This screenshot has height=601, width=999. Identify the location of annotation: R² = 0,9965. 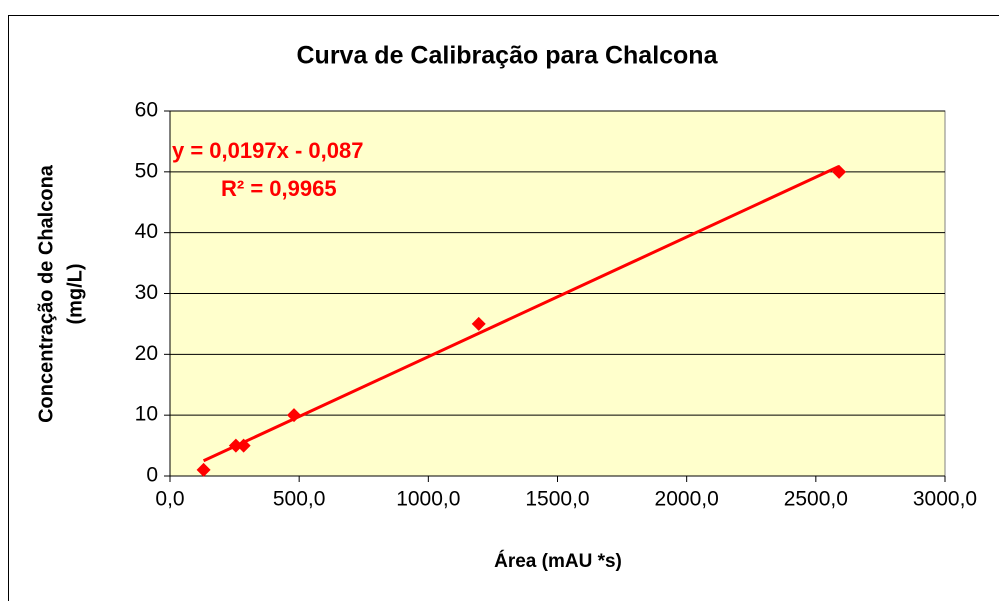
(279, 188).